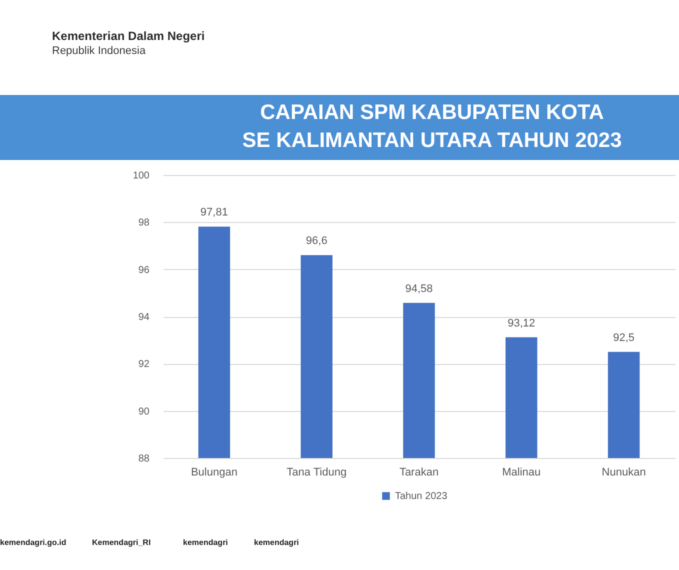 Image resolution: width=679 pixels, height=570 pixels. I want to click on x-tick-label: Malinau, so click(521, 472).